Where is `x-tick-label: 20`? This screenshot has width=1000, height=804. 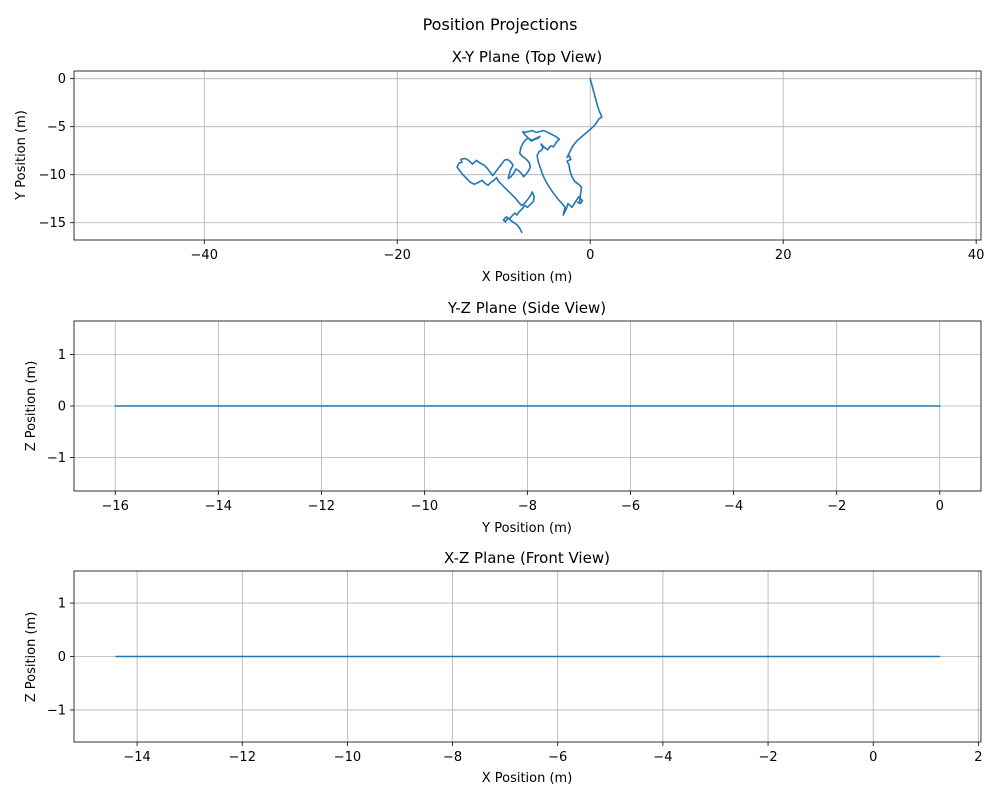
x-tick-label: 20 is located at coordinates (783, 255).